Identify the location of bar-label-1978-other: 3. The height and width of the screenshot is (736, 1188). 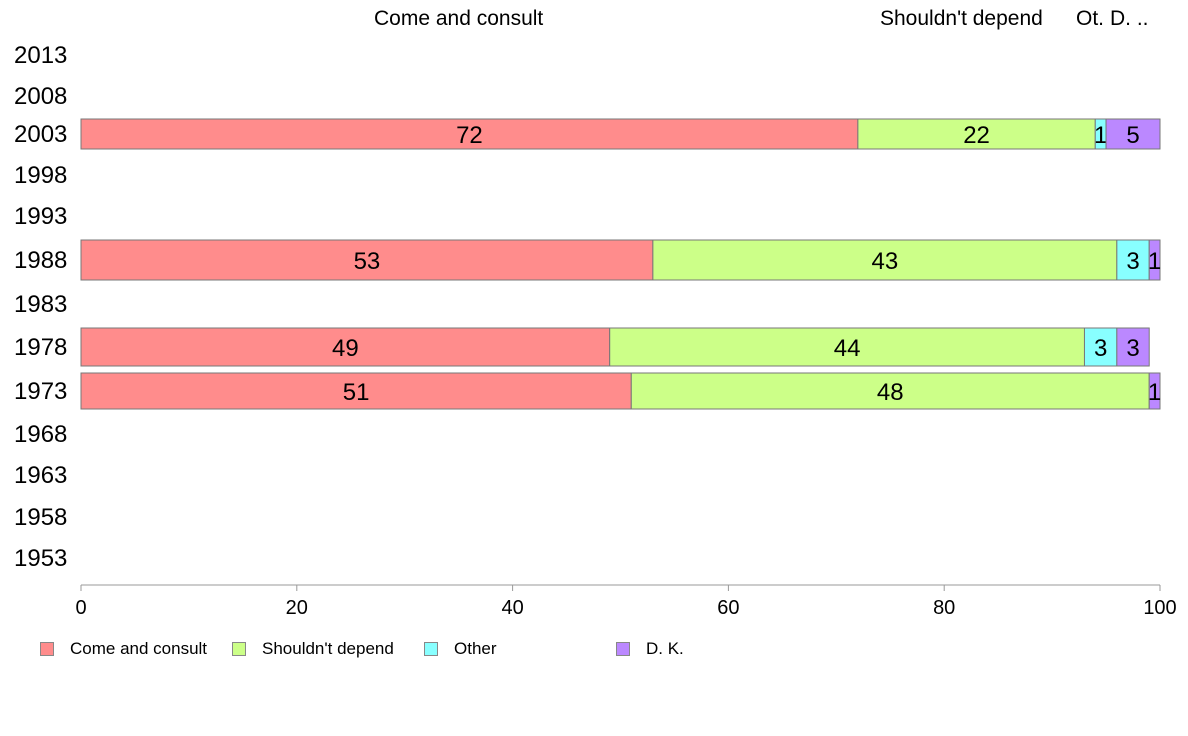
(1100, 348).